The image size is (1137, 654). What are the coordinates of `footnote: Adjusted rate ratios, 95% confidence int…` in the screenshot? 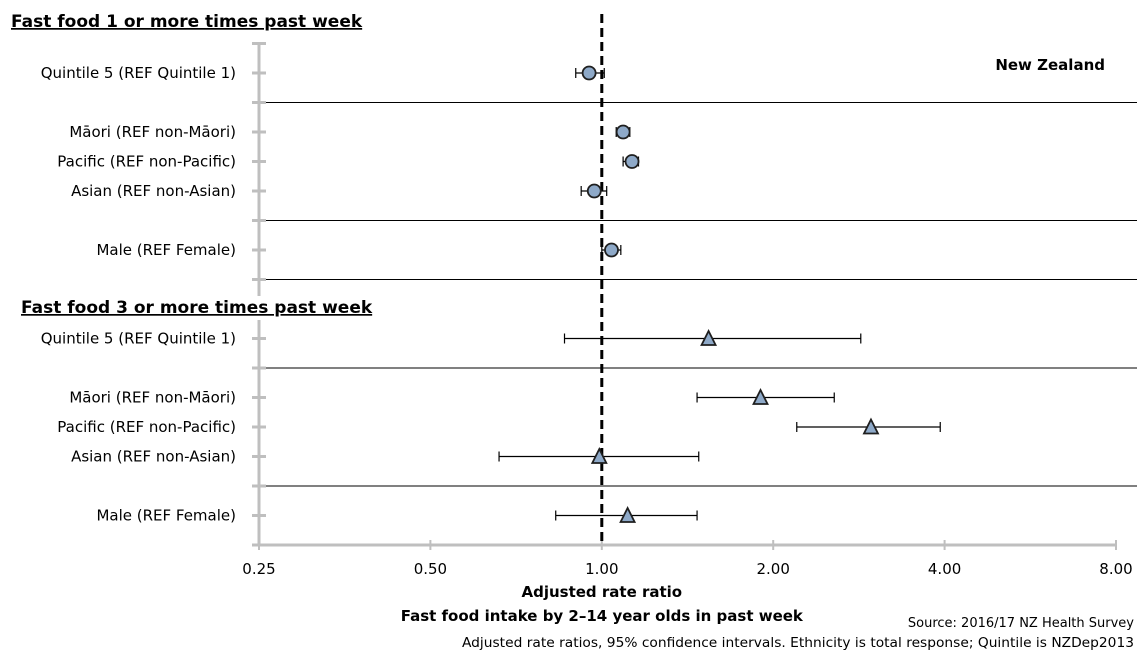 It's located at (798, 643).